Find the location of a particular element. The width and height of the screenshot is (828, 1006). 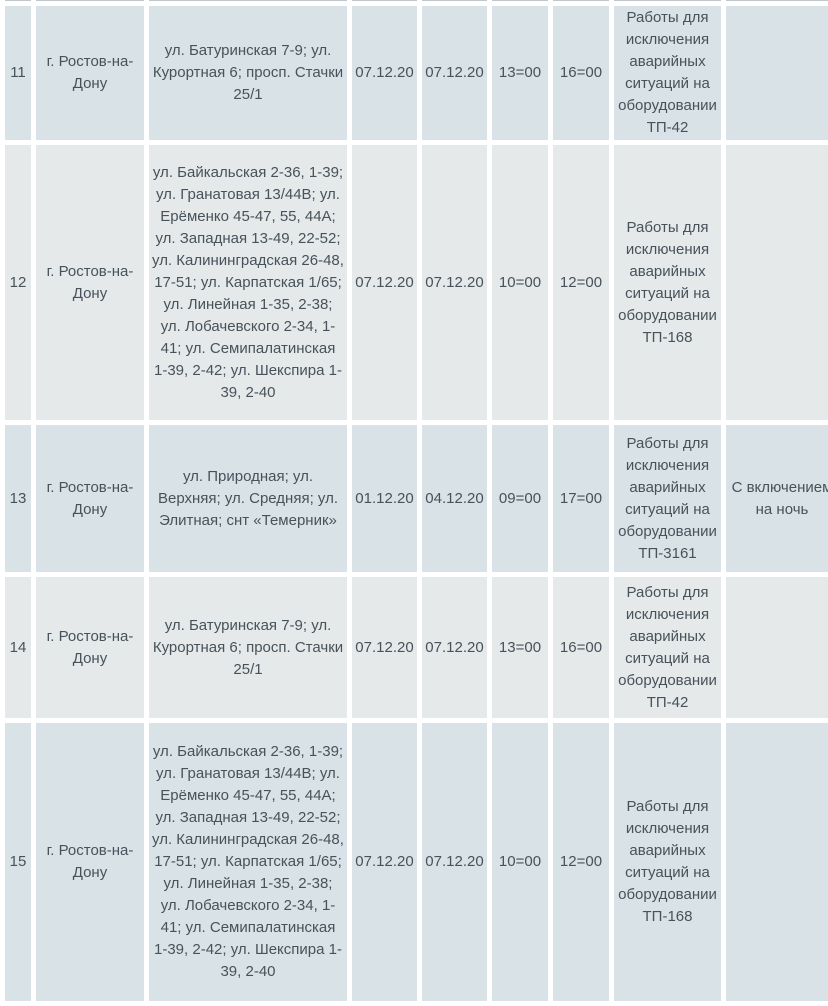

cell-row-number: 14 is located at coordinates (18, 647).